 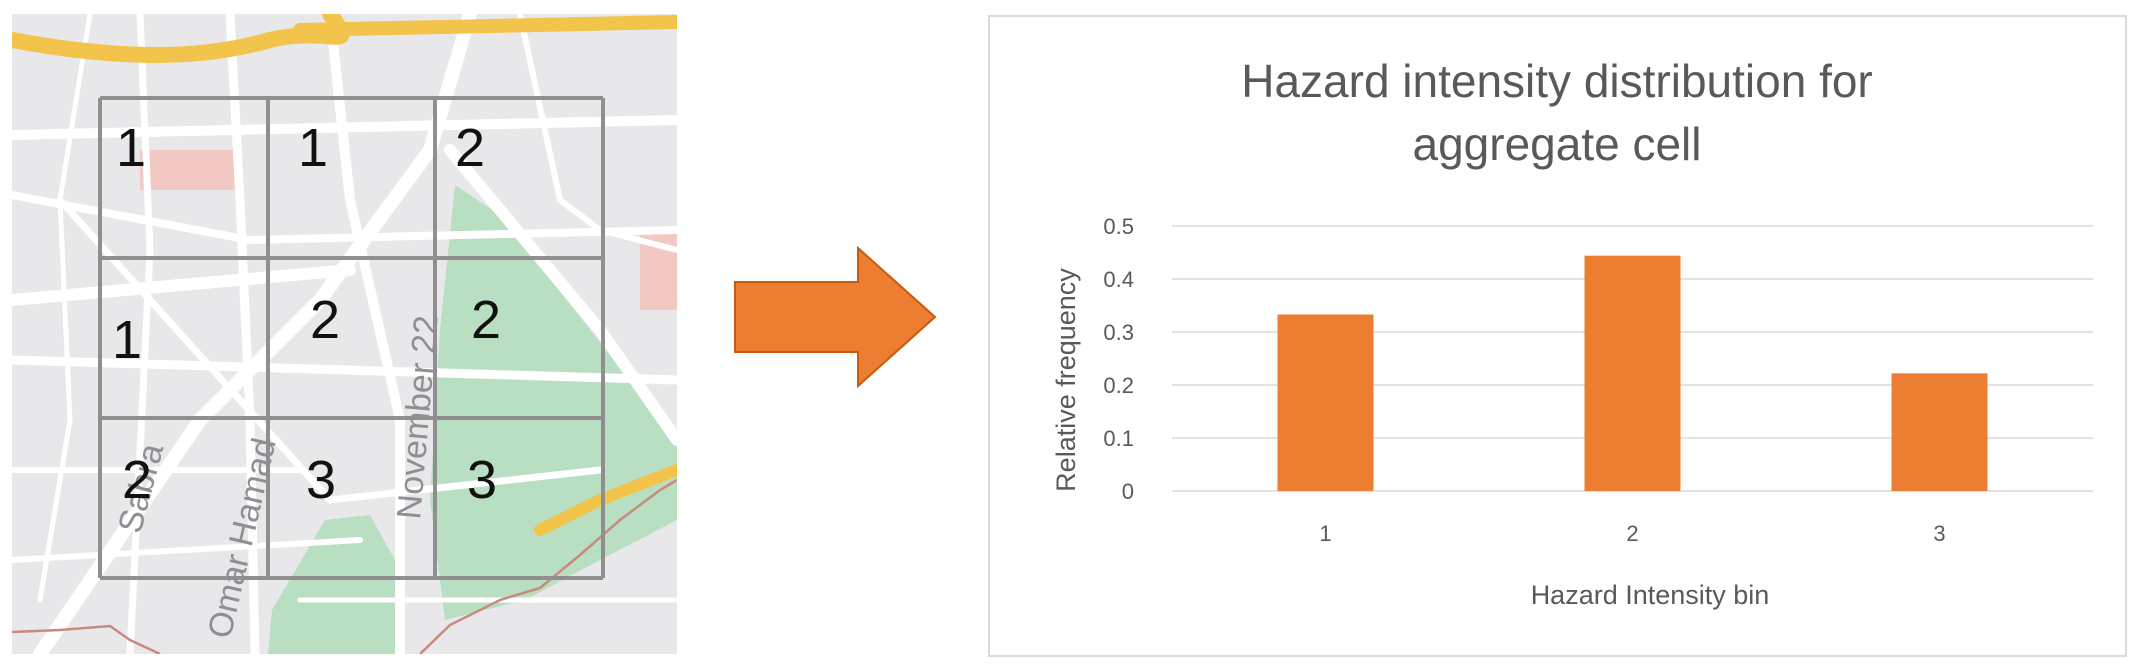 What do you see at coordinates (1066, 380) in the screenshot?
I see `y-axis-title: Relative frequency` at bounding box center [1066, 380].